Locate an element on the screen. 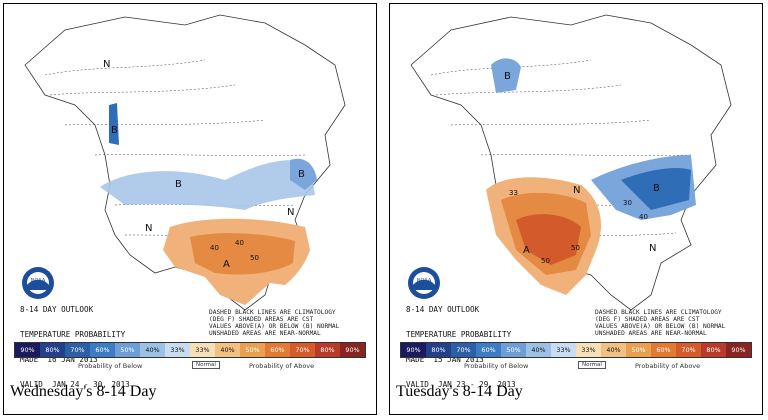 This screenshot has width=768, height=420. below-normal-northeast is located at coordinates (303, 174).